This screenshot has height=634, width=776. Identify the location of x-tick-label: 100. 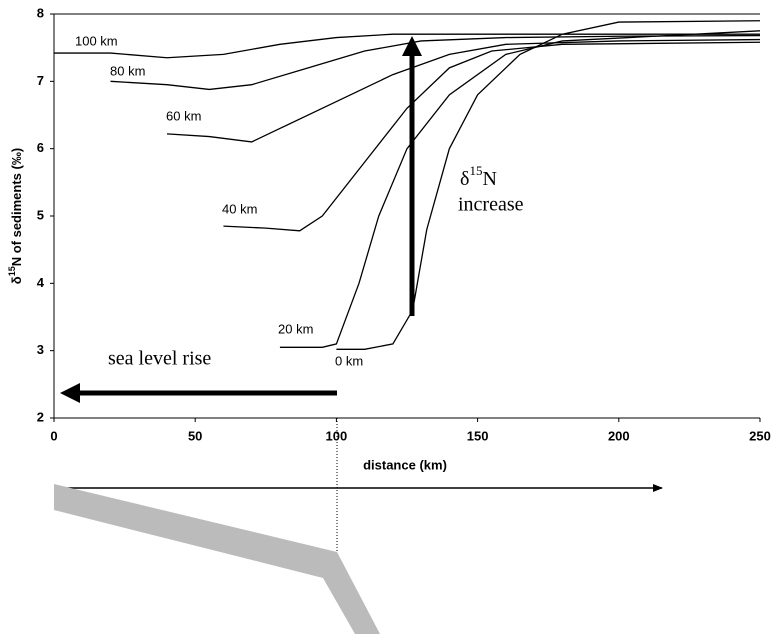
(337, 435).